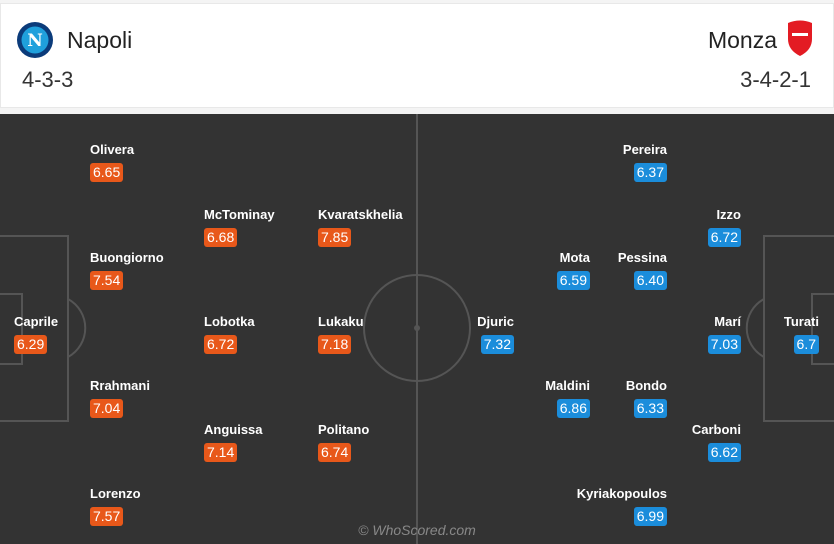 This screenshot has width=834, height=544. What do you see at coordinates (335, 452) in the screenshot?
I see `player-rating-badge: 6.74` at bounding box center [335, 452].